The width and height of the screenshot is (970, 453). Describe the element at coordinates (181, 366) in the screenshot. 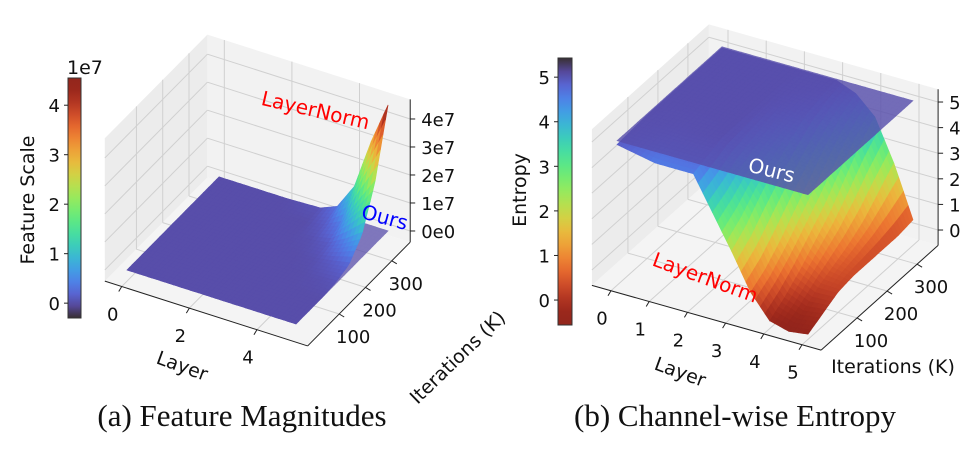

I see `x-axis-label: Layer` at that location.